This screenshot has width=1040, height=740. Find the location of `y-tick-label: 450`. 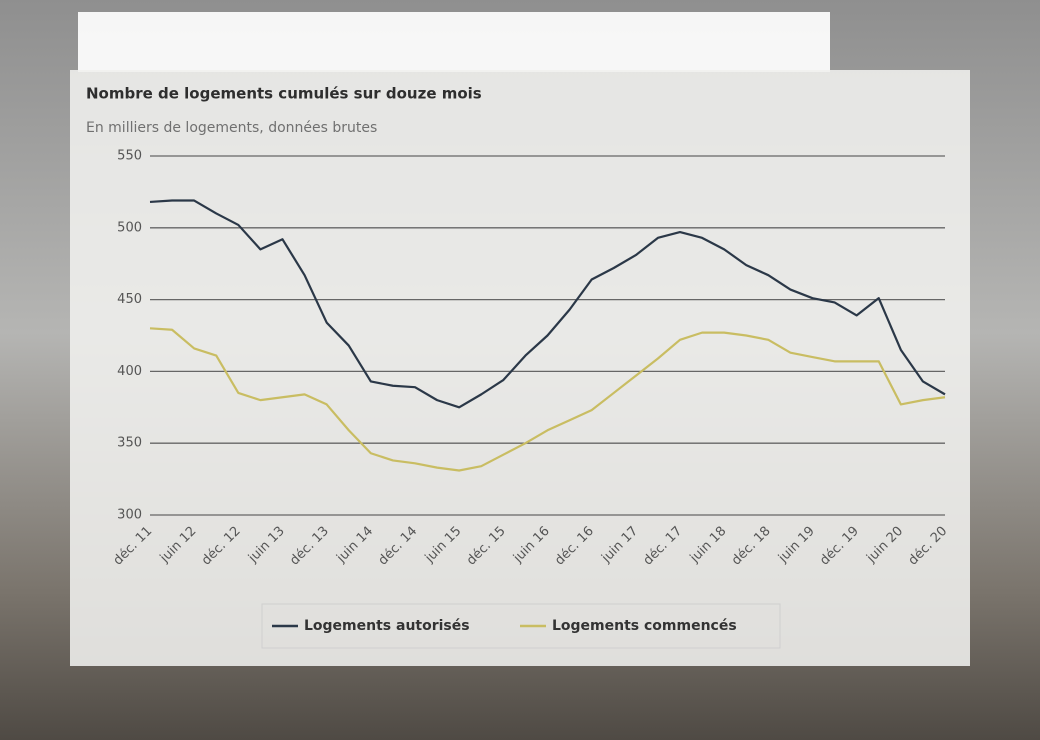

y-tick-label: 450 is located at coordinates (129, 299).